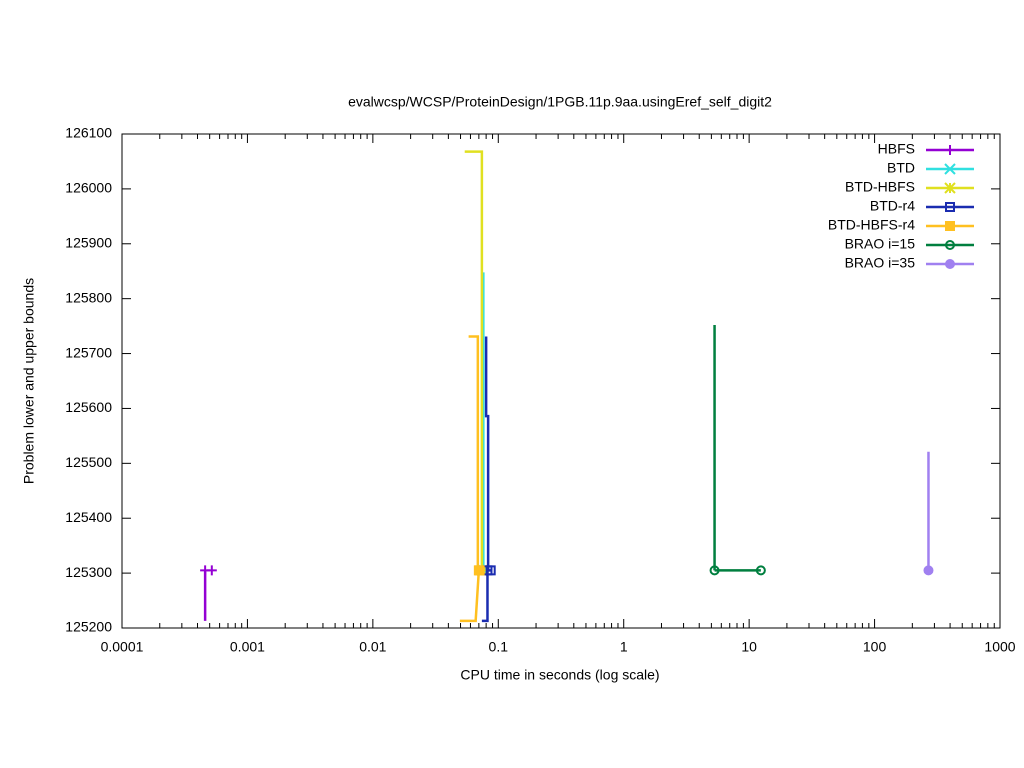 Image resolution: width=1024 pixels, height=768 pixels. I want to click on y-tick-label: 125600, so click(88, 407).